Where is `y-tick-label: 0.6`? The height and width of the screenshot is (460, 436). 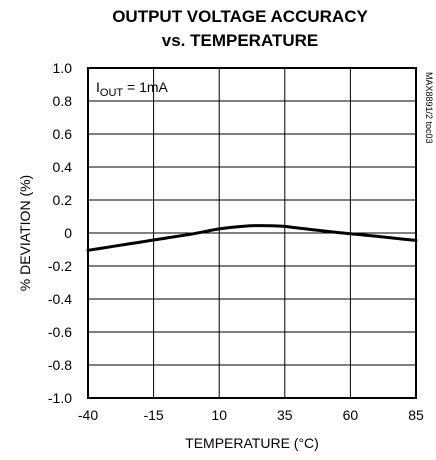 y-tick-label: 0.6 is located at coordinates (63, 134).